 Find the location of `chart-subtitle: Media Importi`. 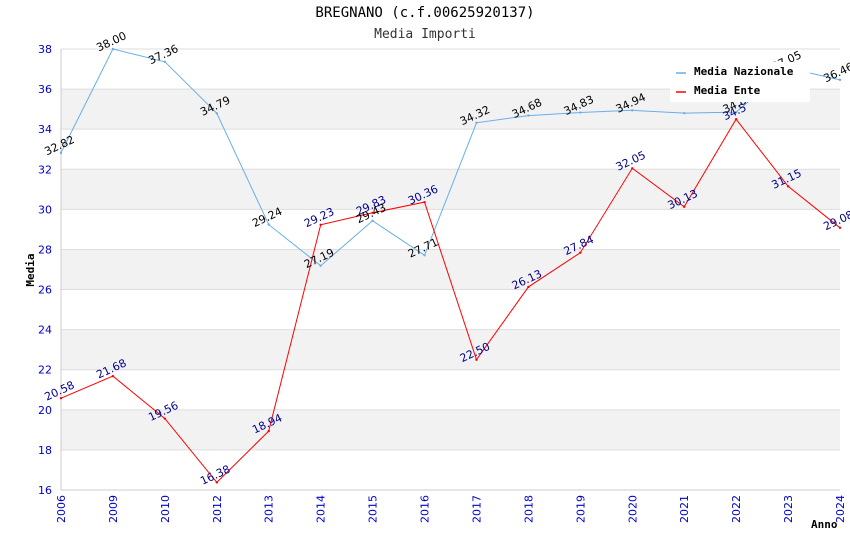

chart-subtitle: Media Importi is located at coordinates (425, 34).